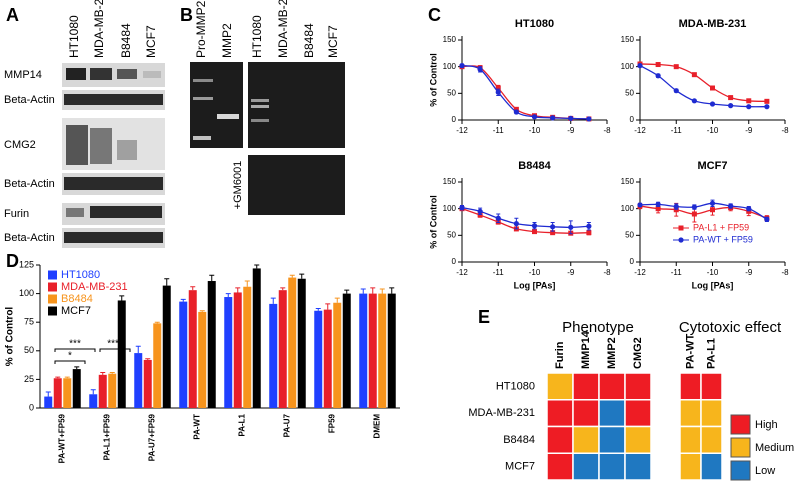  I want to click on legend-label: PA-WT + FP59, so click(723, 239).